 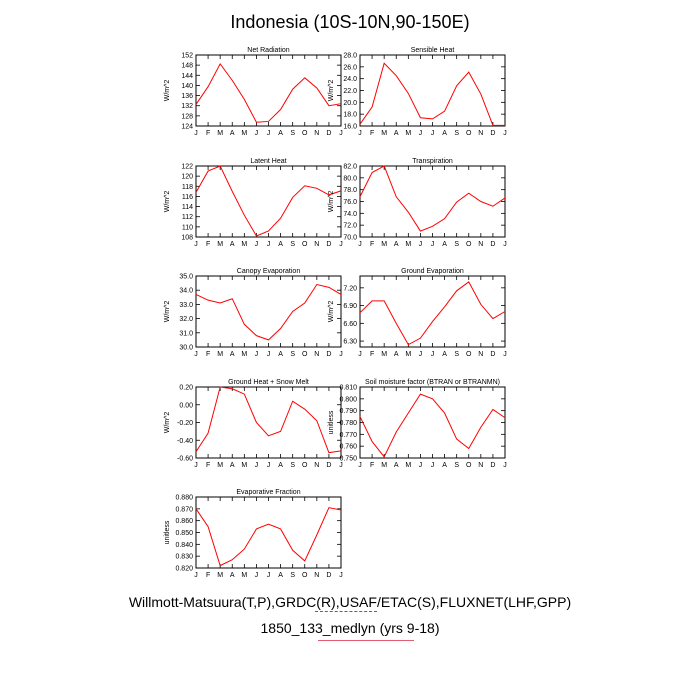 I want to click on y-tick-label: 24.0, so click(x=350, y=79).